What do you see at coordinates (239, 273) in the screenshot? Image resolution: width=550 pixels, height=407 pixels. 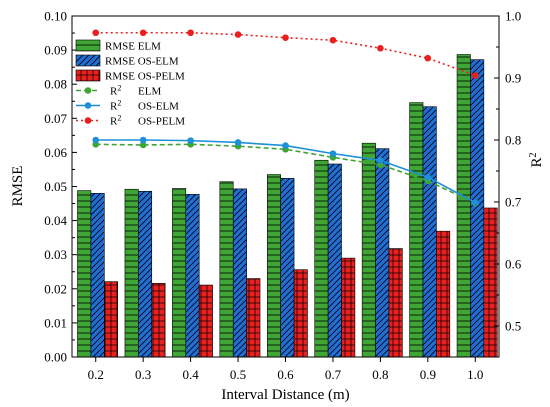 I see `bar-rmse-os-elm-0.5` at bounding box center [239, 273].